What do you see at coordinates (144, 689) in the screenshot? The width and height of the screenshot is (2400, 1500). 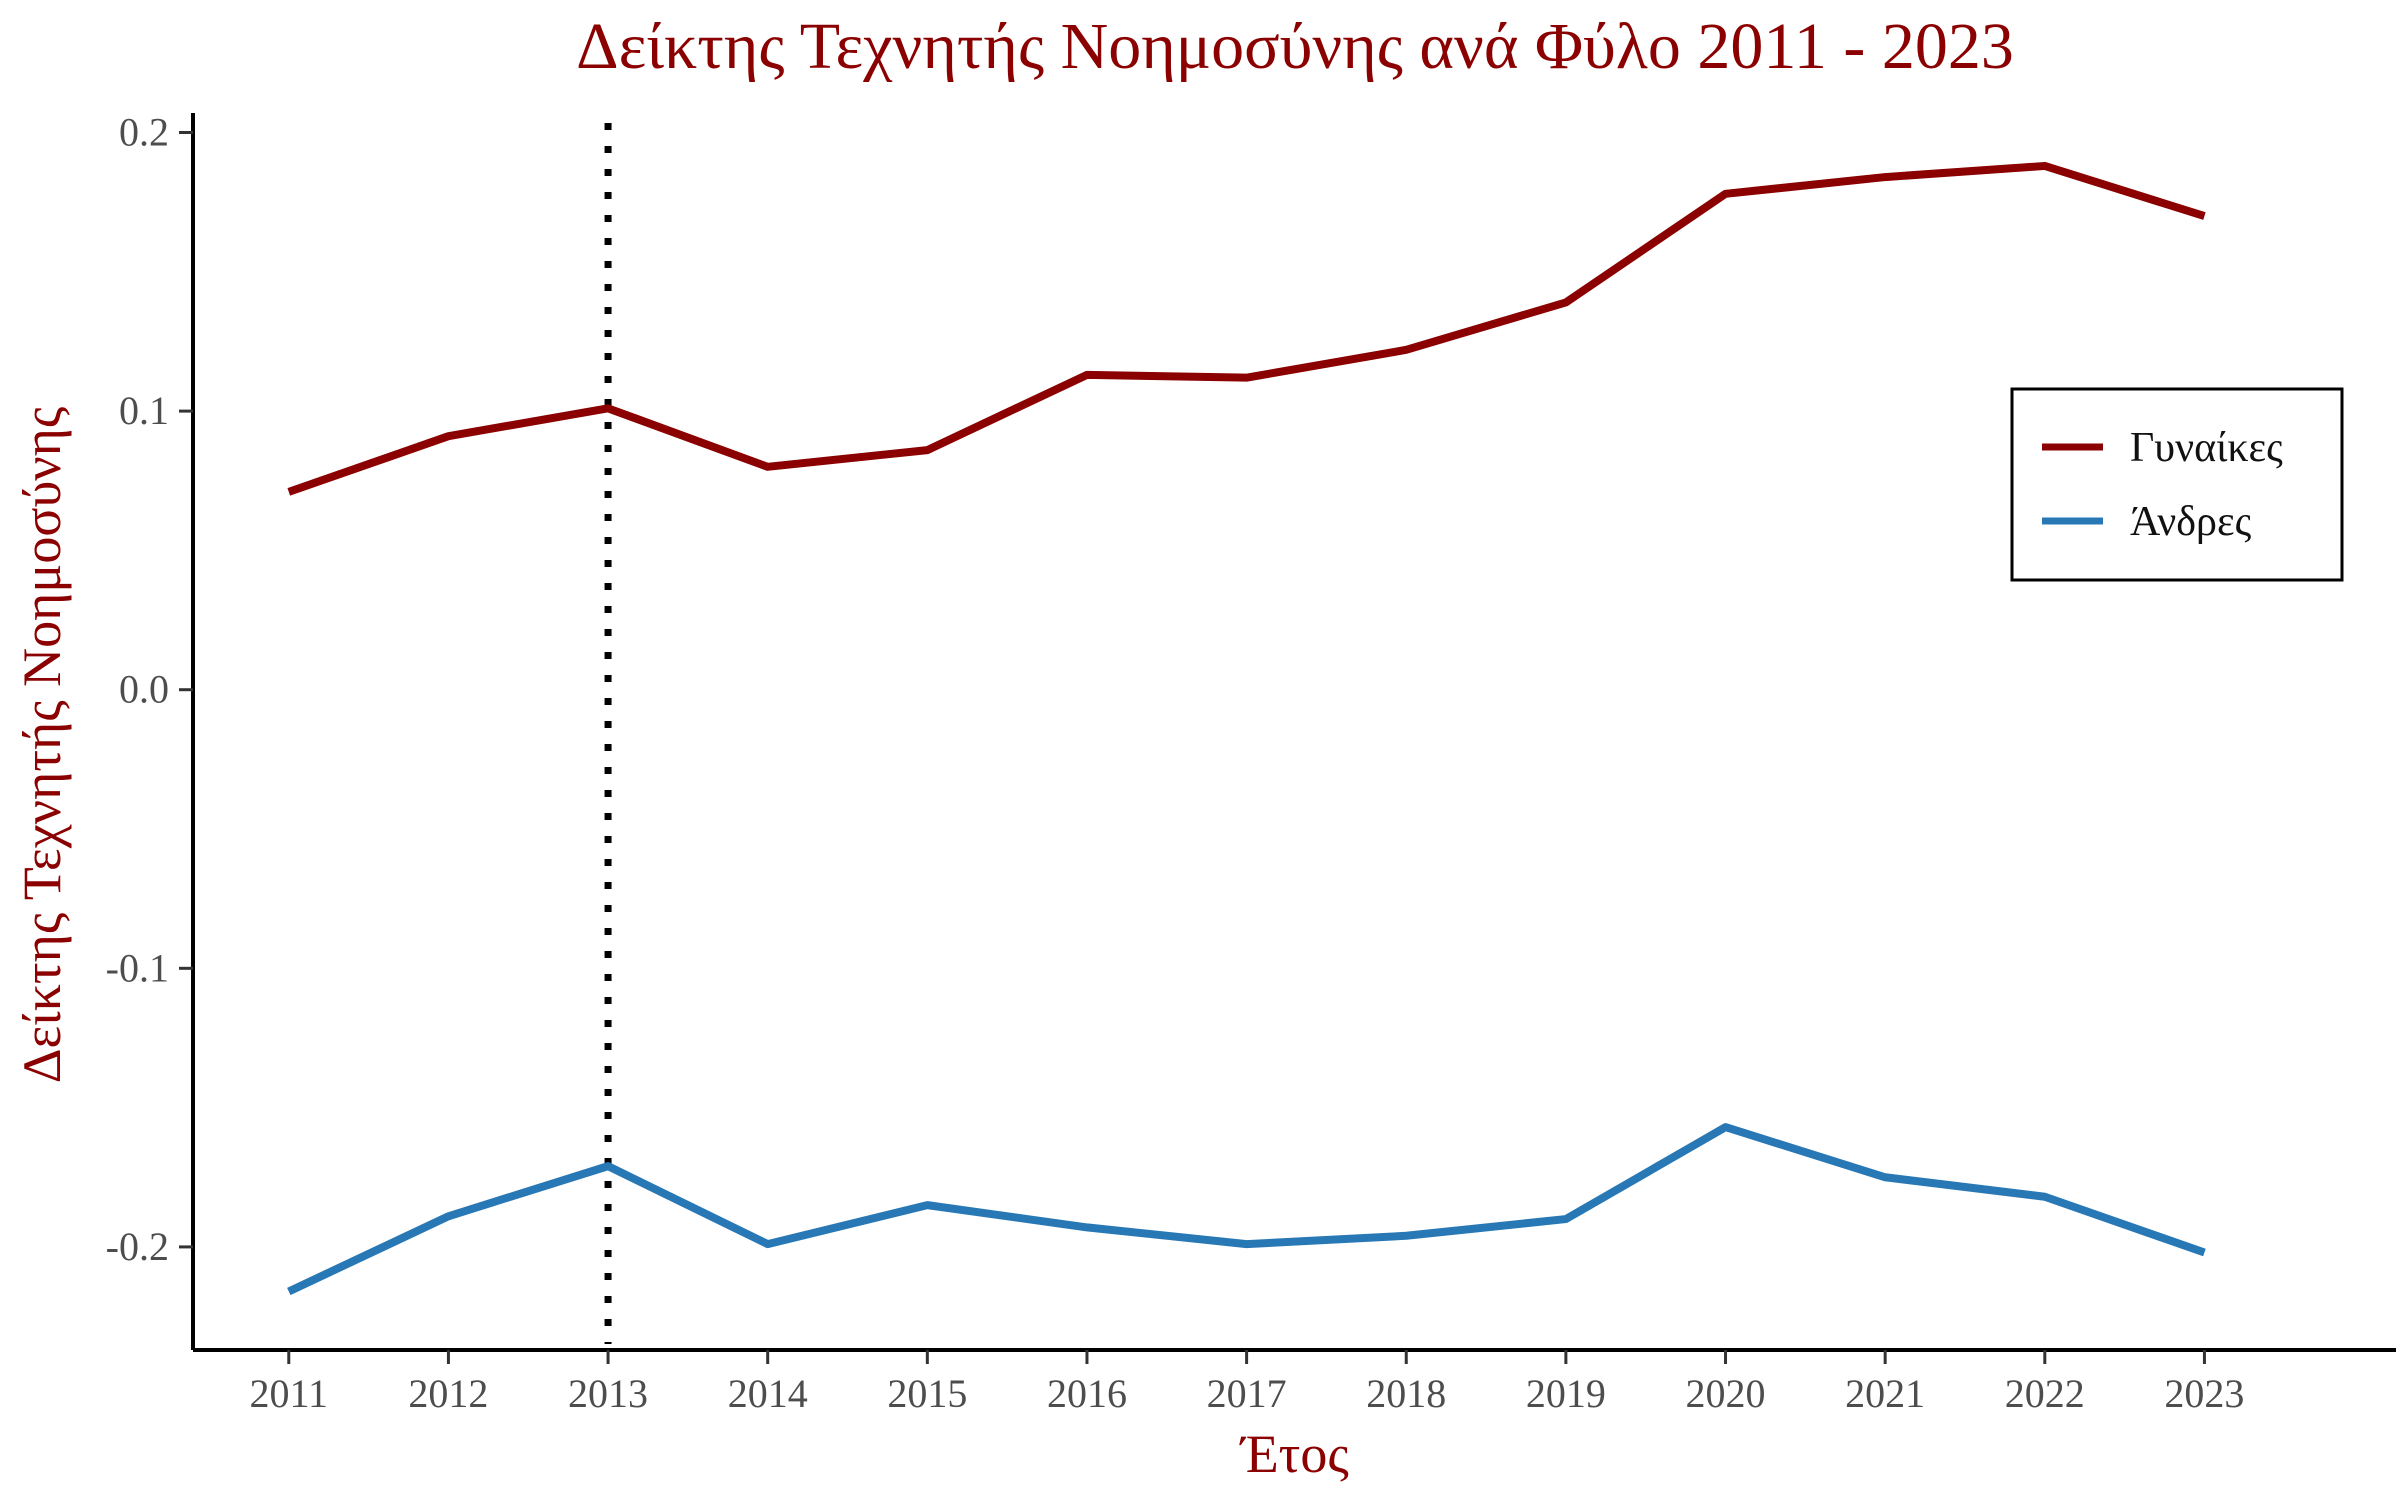 I see `y-tick-label: 0.0` at bounding box center [144, 689].